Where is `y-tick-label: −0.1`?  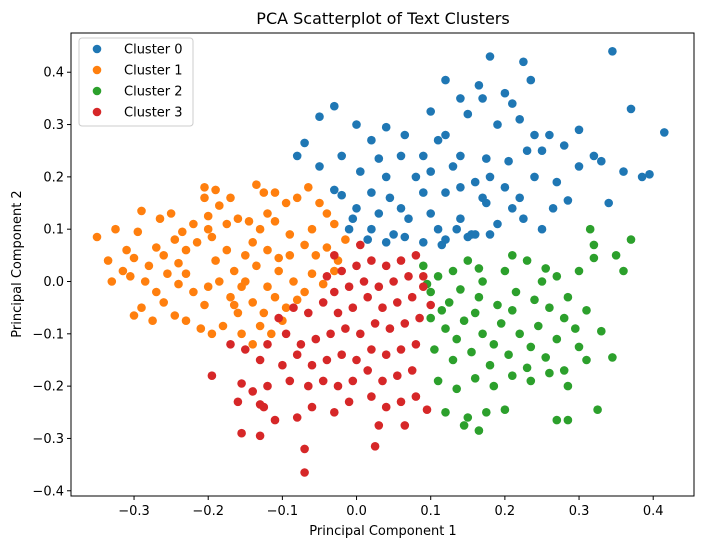 y-tick-label: −0.1 is located at coordinates (48, 334).